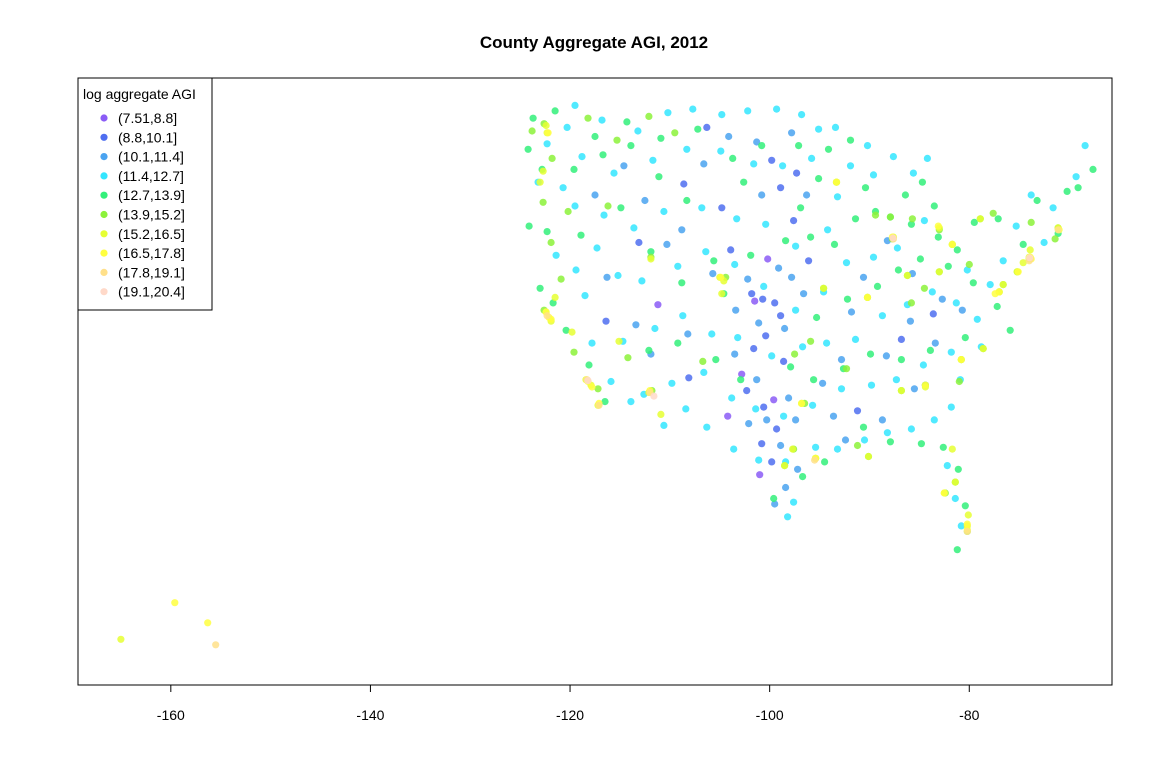  I want to click on legend-label: (7.51,8.8], so click(147, 118).